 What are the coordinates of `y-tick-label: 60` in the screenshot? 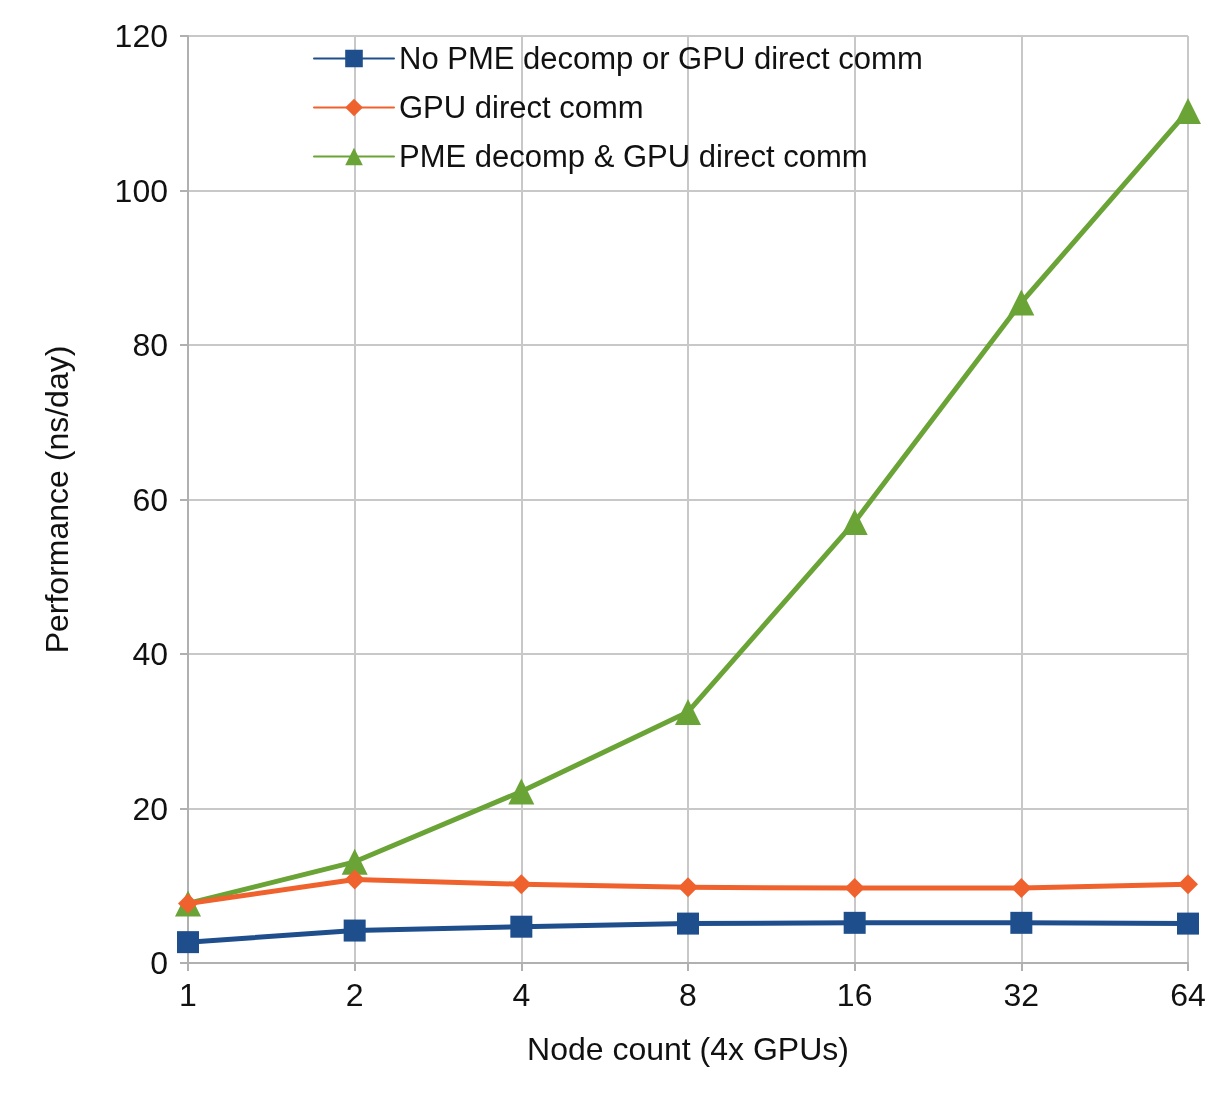 It's located at (150, 499).